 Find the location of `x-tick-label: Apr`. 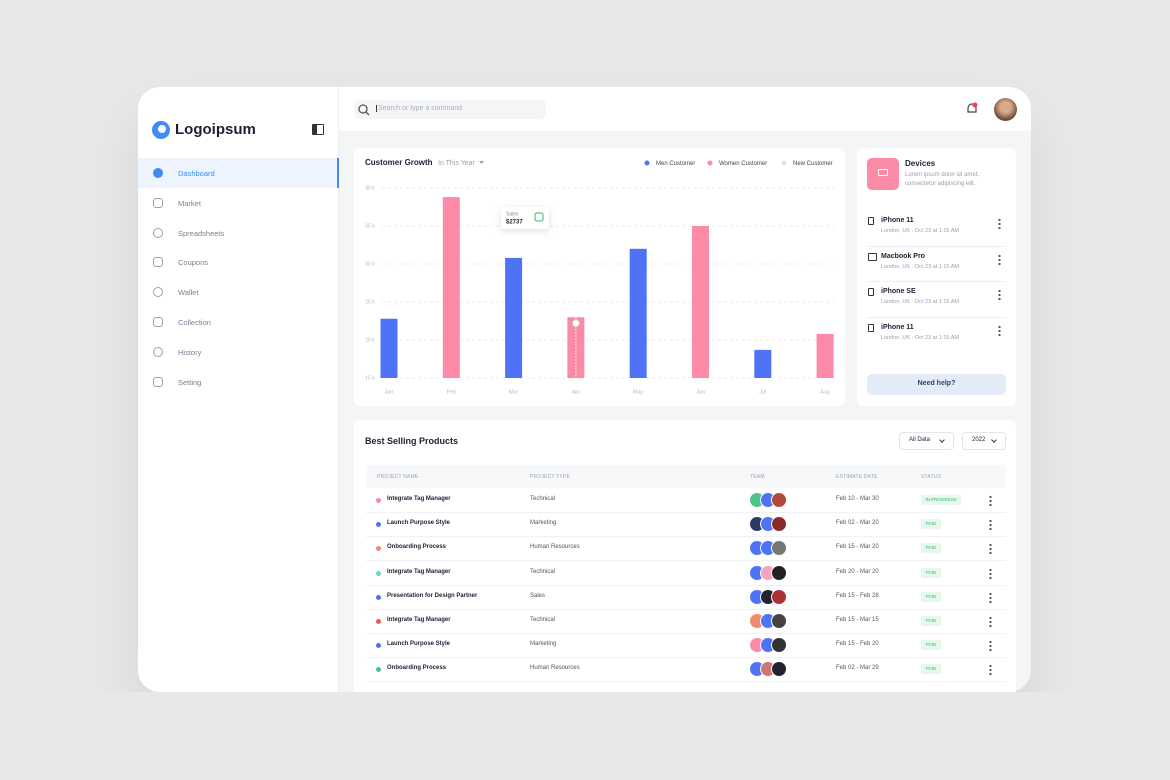

x-tick-label: Apr is located at coordinates (576, 392).